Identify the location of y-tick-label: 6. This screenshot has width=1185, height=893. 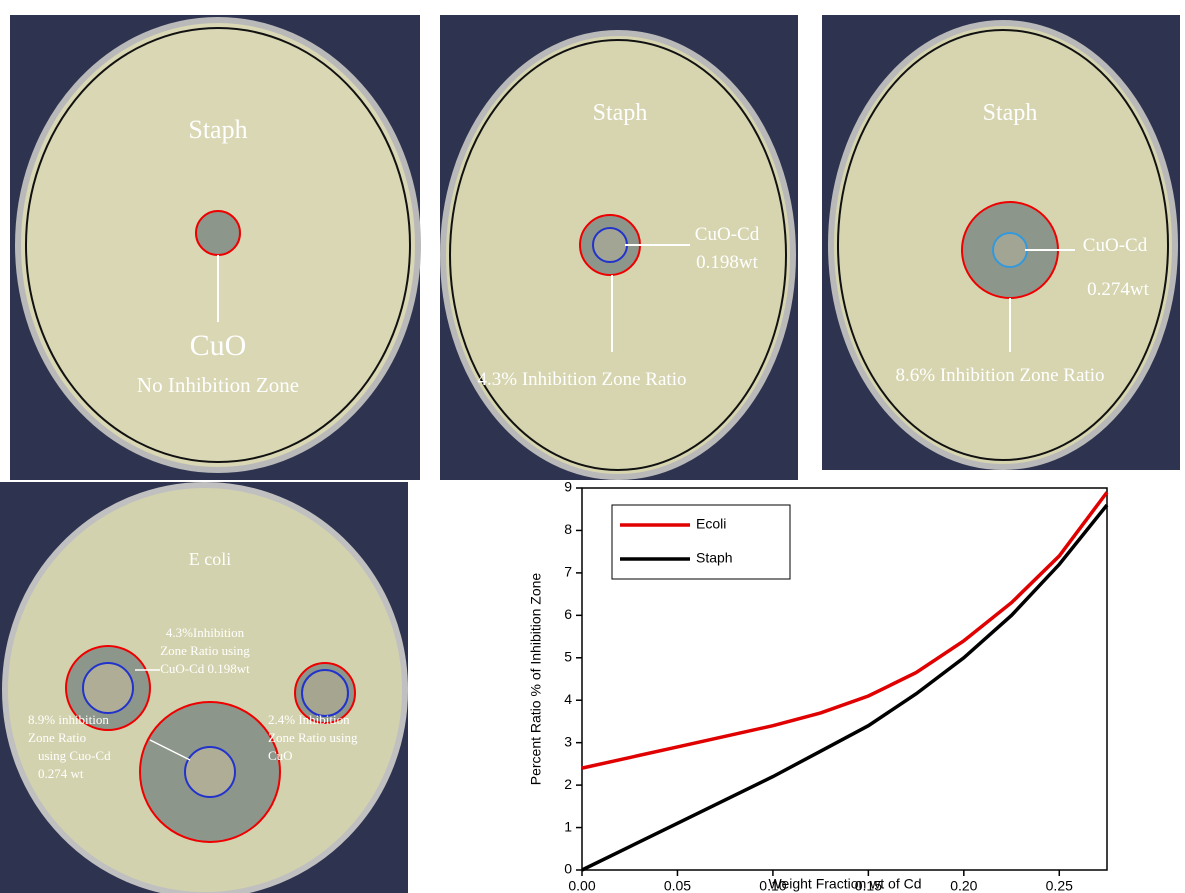
(568, 614).